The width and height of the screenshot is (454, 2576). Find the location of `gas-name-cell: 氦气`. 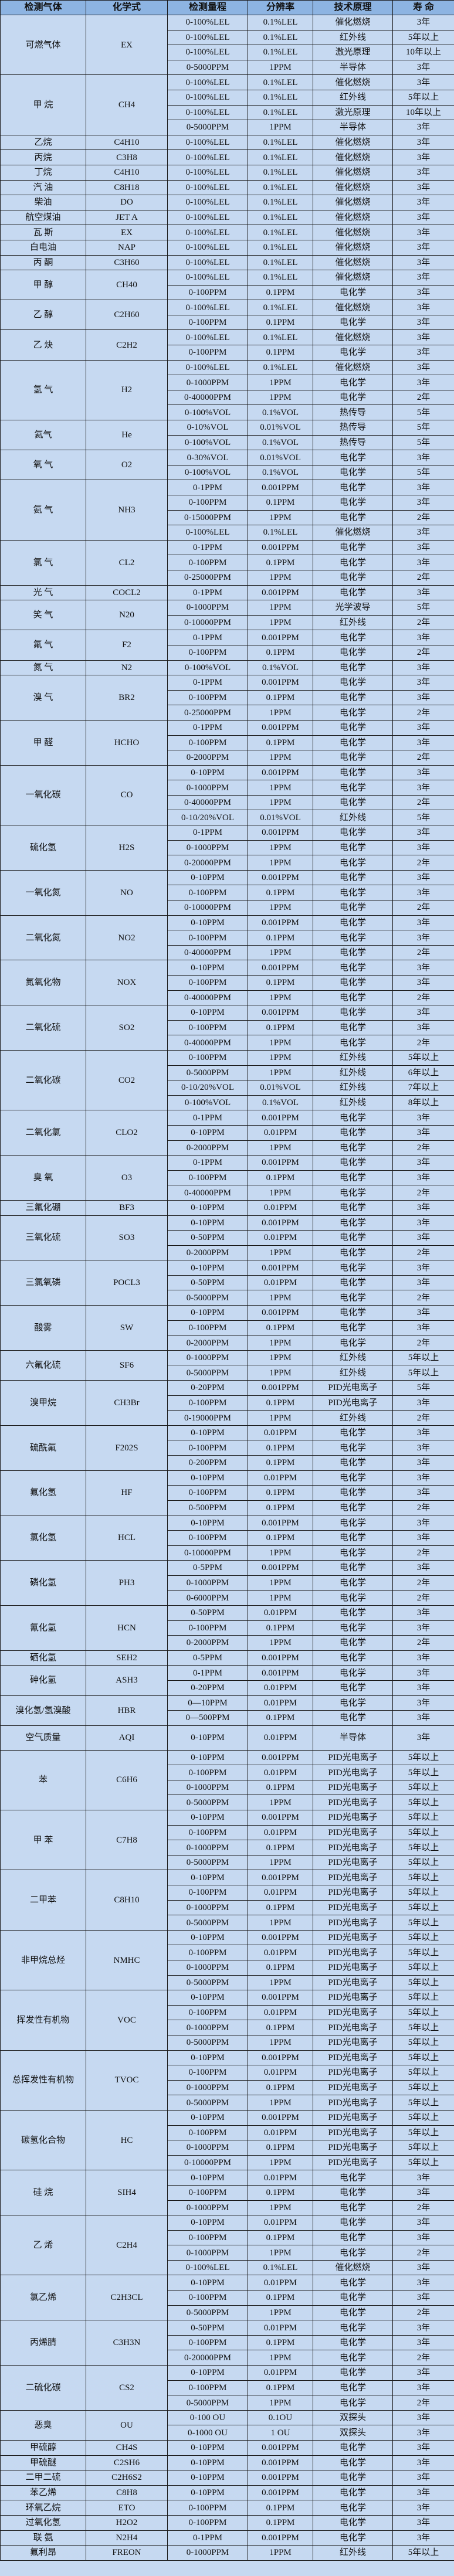

gas-name-cell: 氦气 is located at coordinates (43, 436).